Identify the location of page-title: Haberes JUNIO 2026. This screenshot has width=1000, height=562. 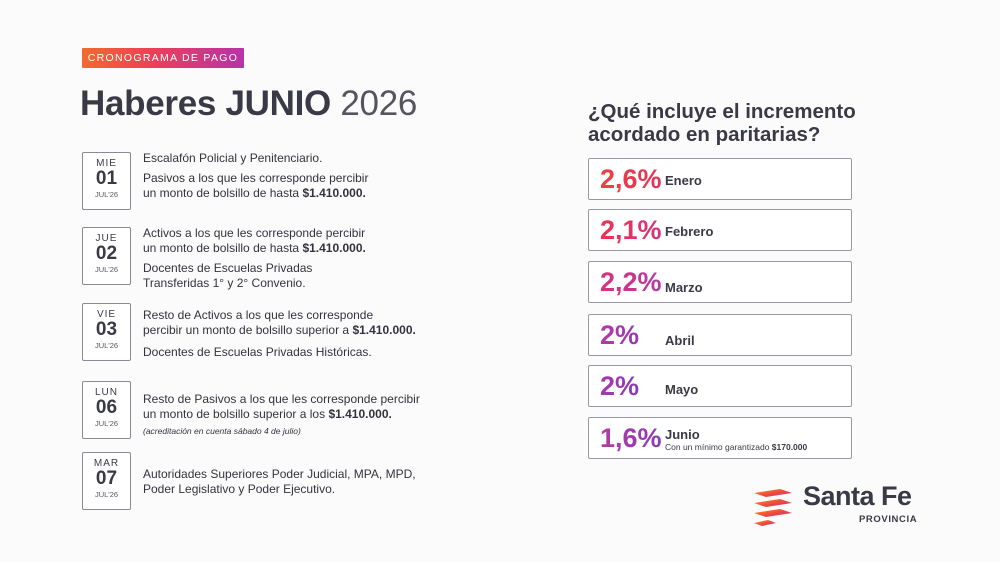
(248, 104).